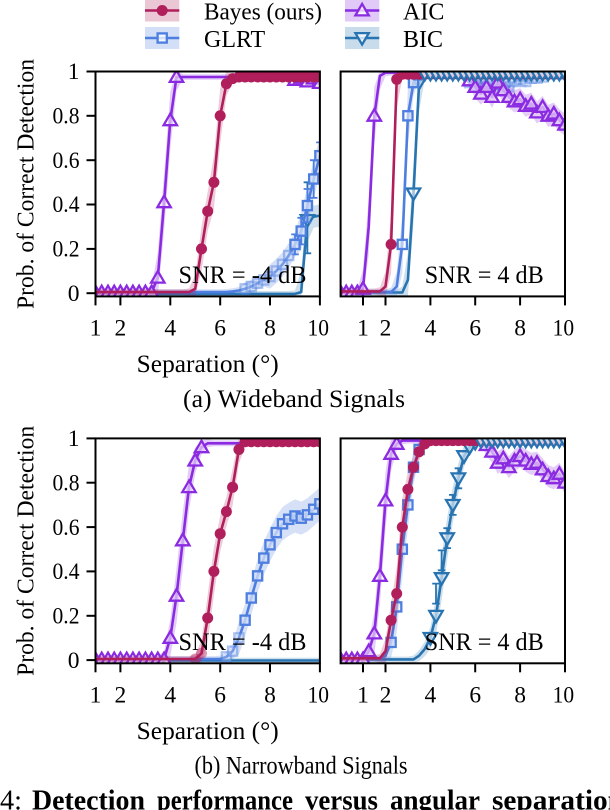 The width and height of the screenshot is (610, 810). Describe the element at coordinates (423, 13) in the screenshot. I see `svg-text: AIC` at that location.